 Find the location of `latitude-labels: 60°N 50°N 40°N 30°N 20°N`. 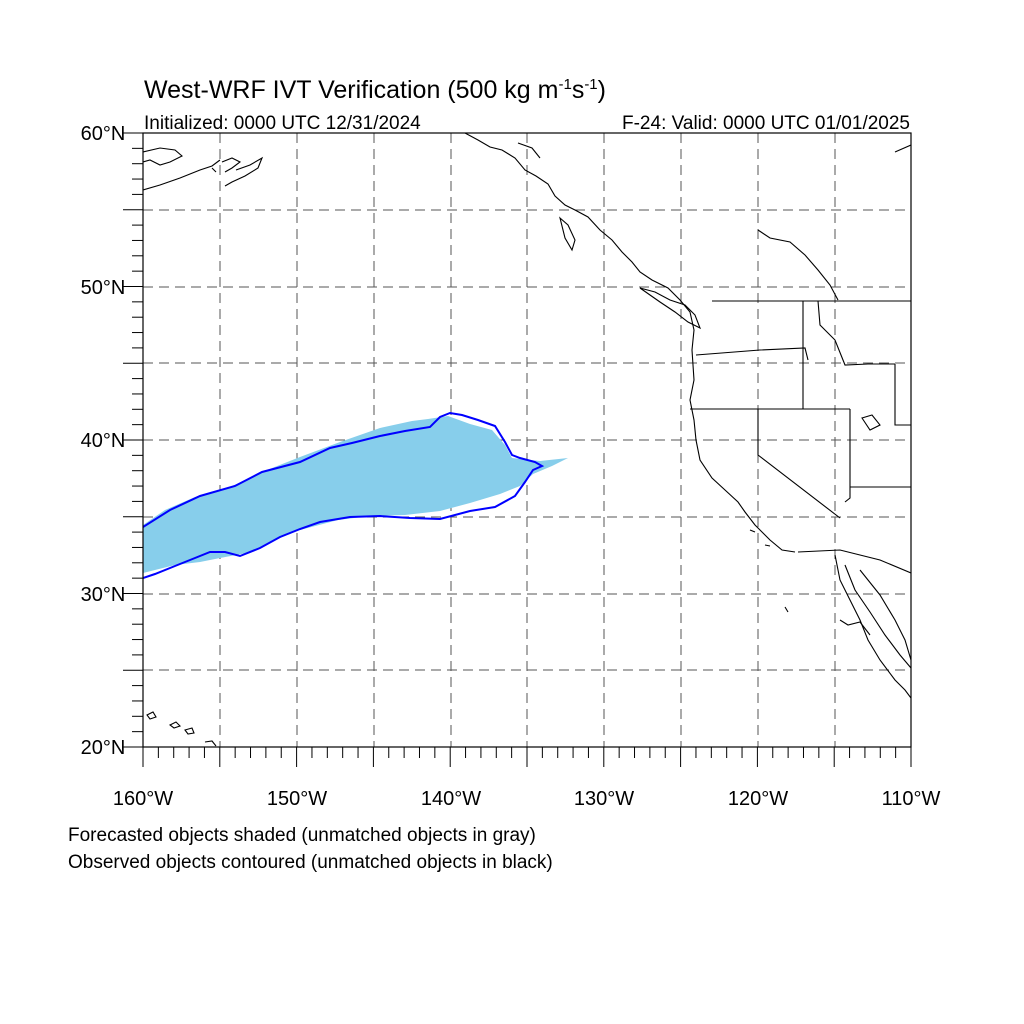

latitude-labels: 60°N 50°N 40°N 30°N 20°N is located at coordinates (103, 441).